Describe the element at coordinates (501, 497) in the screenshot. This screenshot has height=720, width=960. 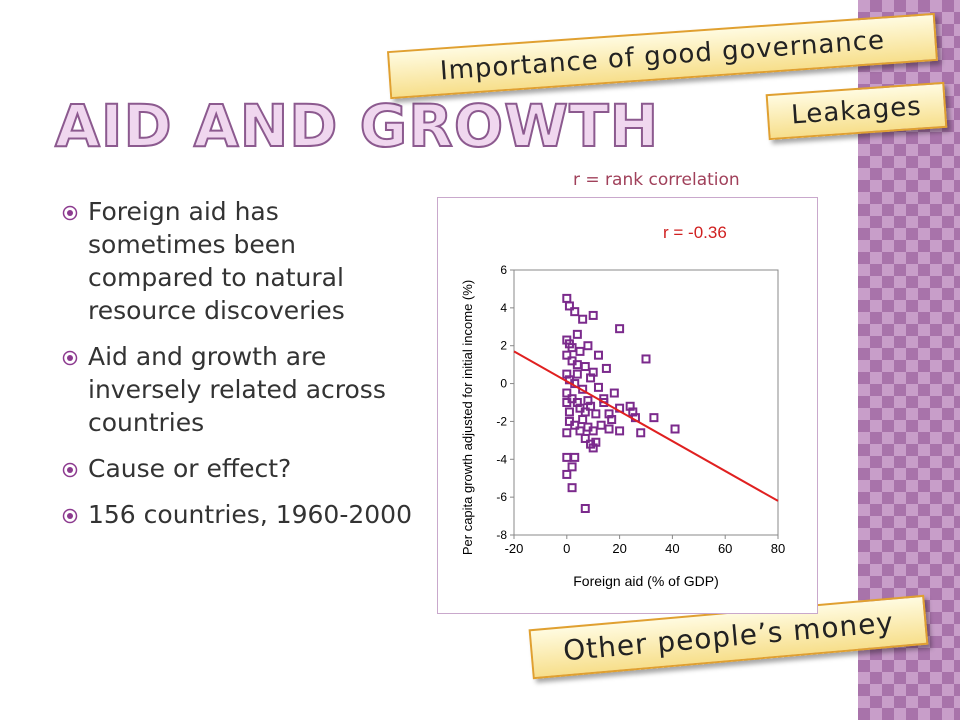
I see `y-tick-label: -6` at that location.